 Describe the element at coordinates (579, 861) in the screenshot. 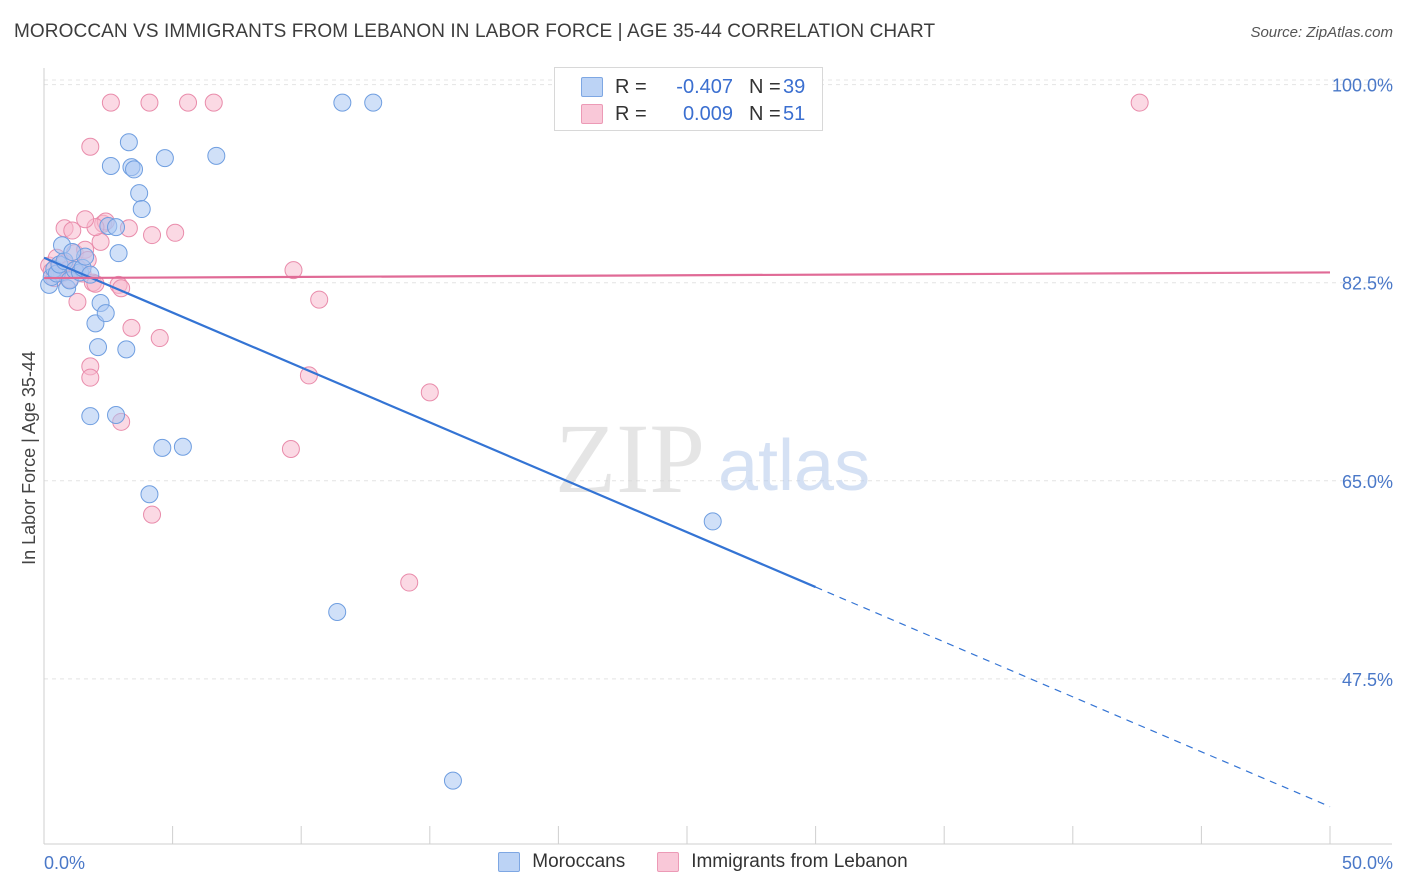

I see `series-label-moroccans: Moroccans` at that location.